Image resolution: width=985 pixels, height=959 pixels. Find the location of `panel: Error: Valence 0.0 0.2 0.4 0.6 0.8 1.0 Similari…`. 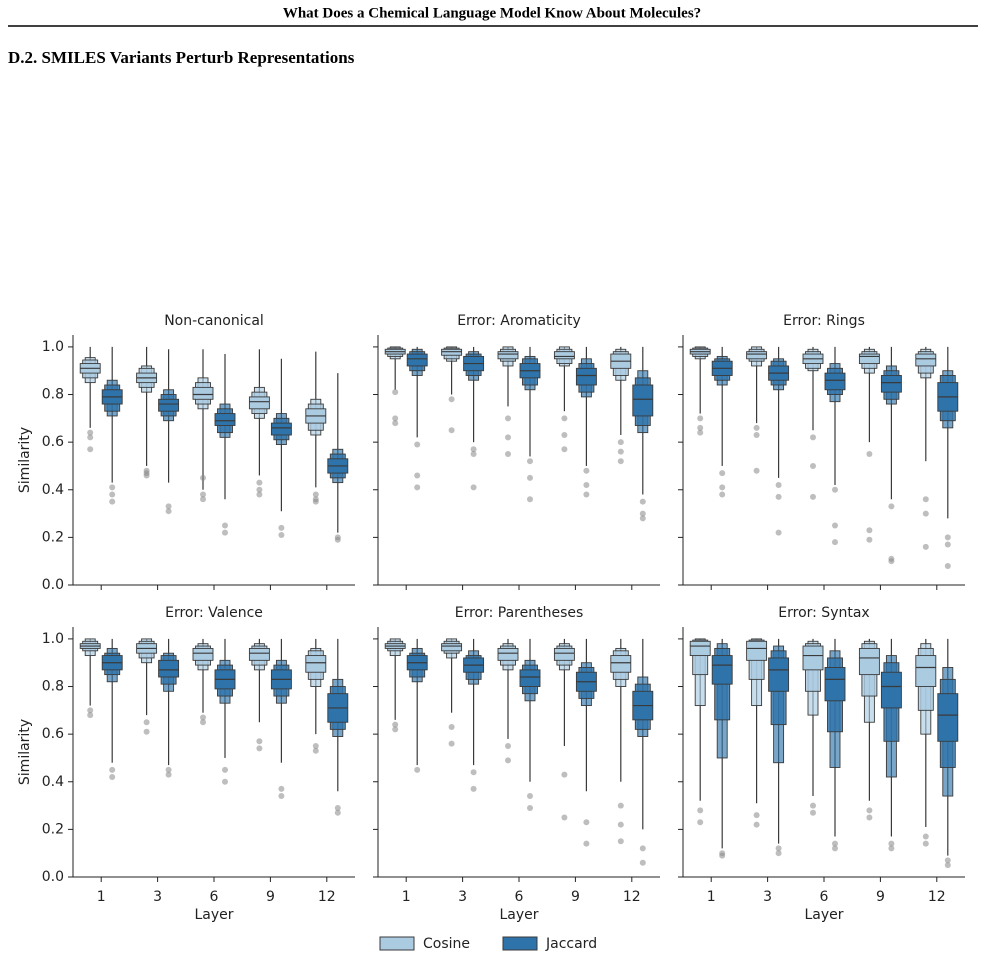

panel: Error: Valence 0.0 0.2 0.4 0.6 0.8 1.0 Similari… is located at coordinates (186, 764).